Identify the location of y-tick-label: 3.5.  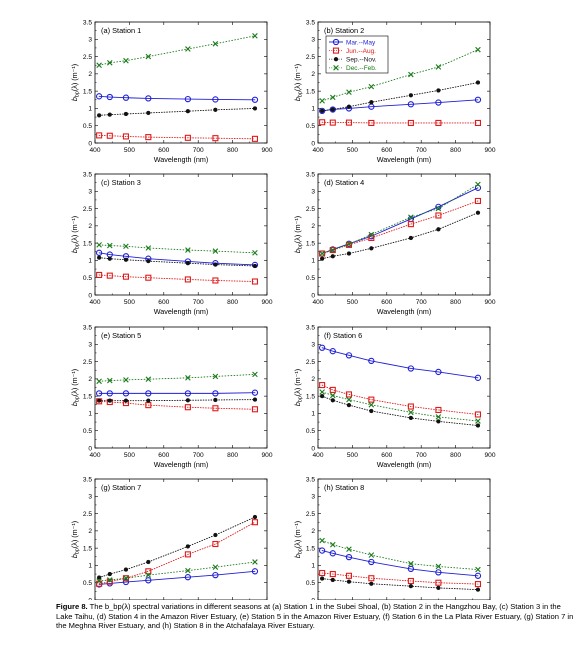
(87, 479).